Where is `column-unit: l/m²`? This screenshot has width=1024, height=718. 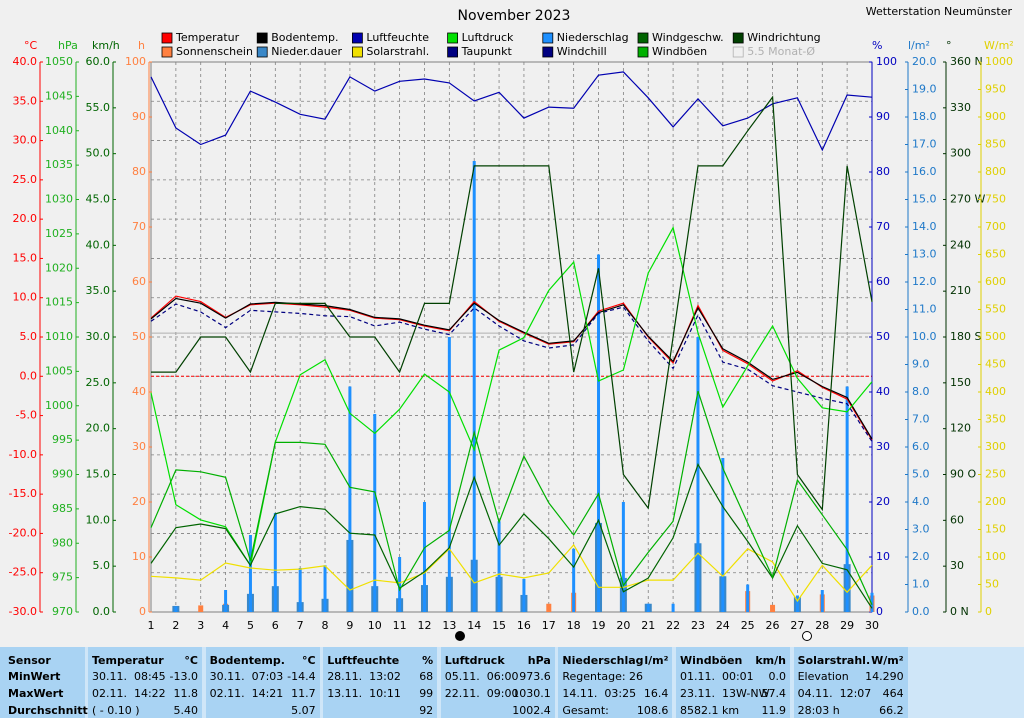 column-unit: l/m² is located at coordinates (656, 660).